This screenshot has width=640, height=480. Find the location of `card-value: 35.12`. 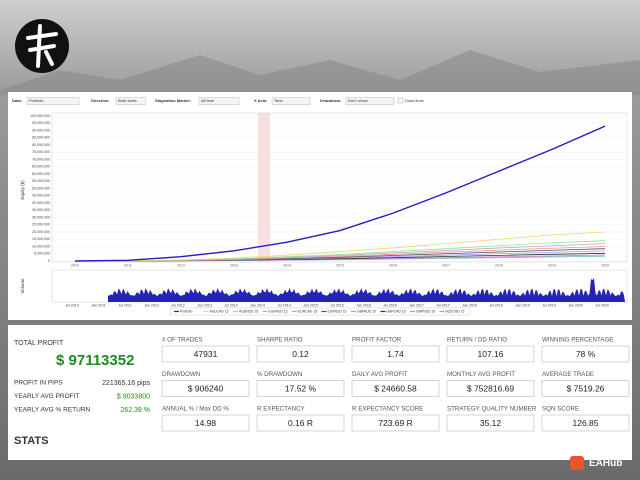

card-value: 35.12 is located at coordinates (491, 423).